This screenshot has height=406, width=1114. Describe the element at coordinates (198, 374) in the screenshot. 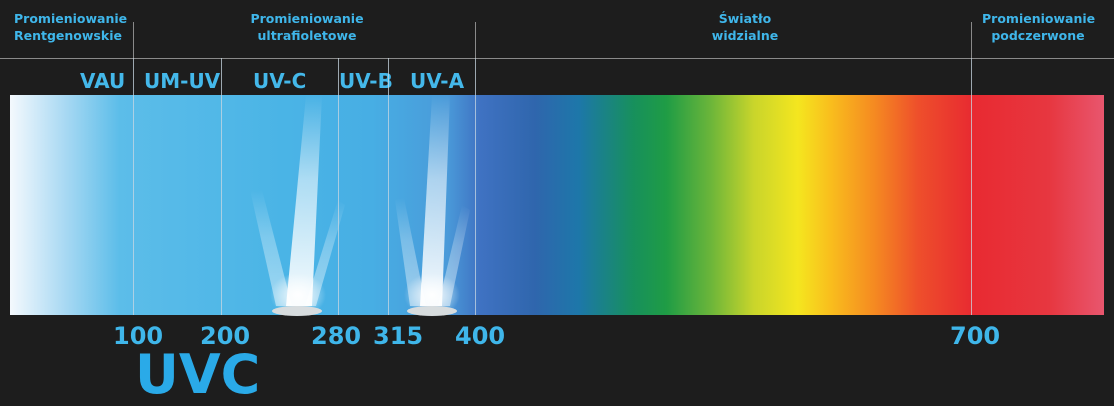

I see `uvc-label: UVC` at that location.